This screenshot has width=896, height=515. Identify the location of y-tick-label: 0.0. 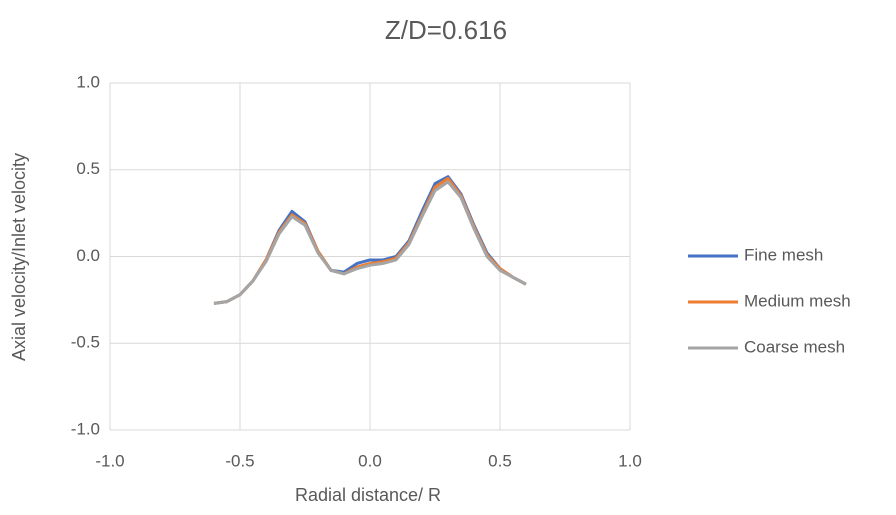
(88, 255).